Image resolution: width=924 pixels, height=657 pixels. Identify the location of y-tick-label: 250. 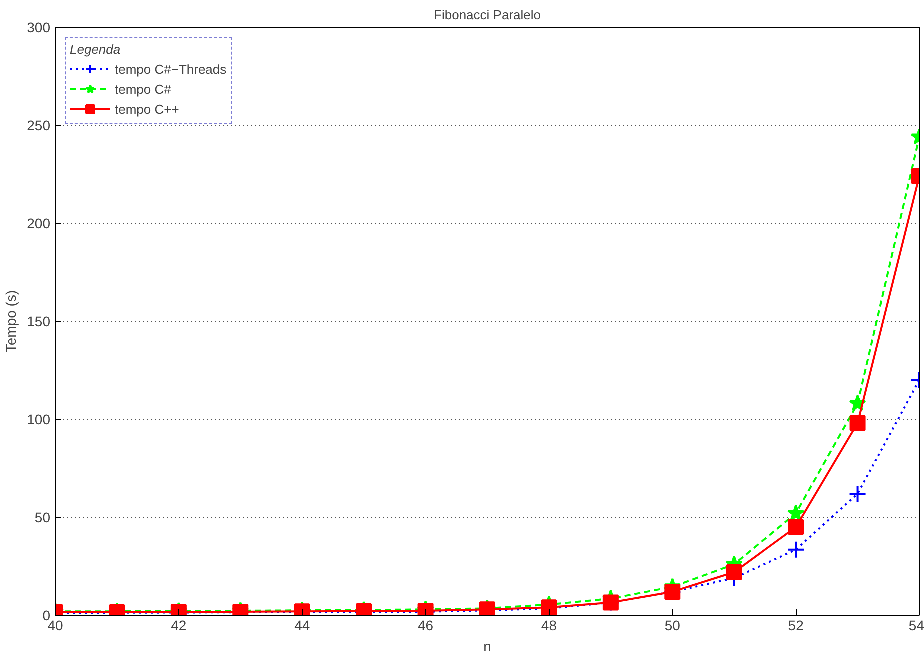
(39, 126).